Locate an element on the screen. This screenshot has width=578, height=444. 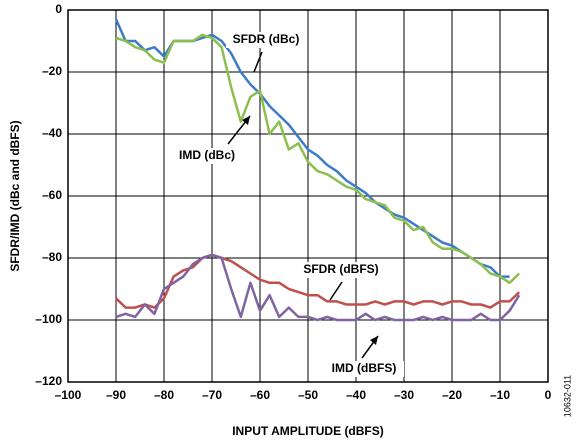
annotation: IMD (dBFS) is located at coordinates (364, 368).